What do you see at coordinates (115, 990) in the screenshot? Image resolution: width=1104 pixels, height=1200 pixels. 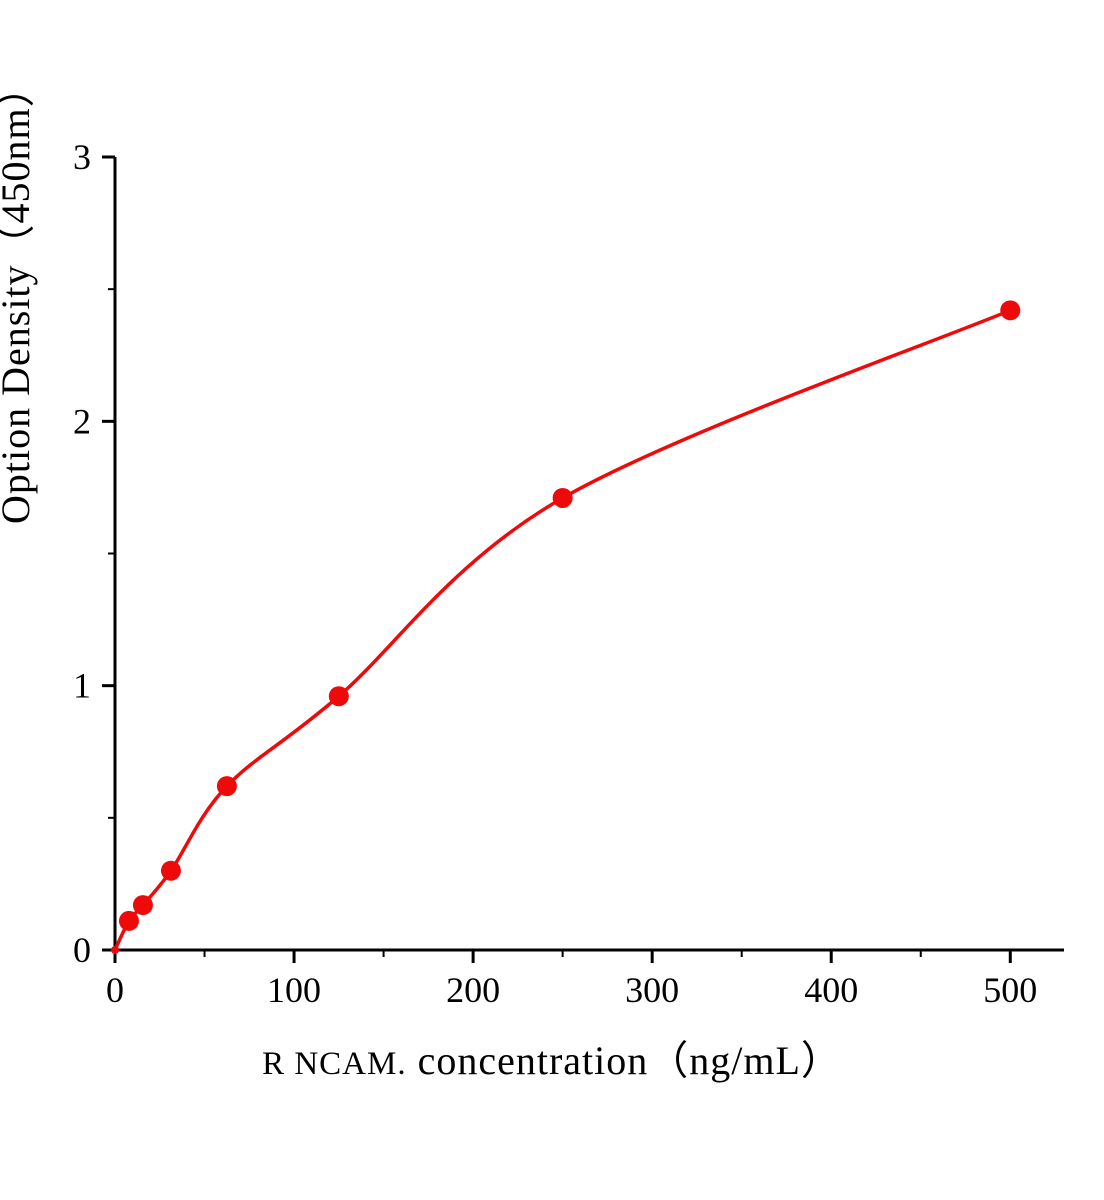 I see `x-tick-label: 0` at bounding box center [115, 990].